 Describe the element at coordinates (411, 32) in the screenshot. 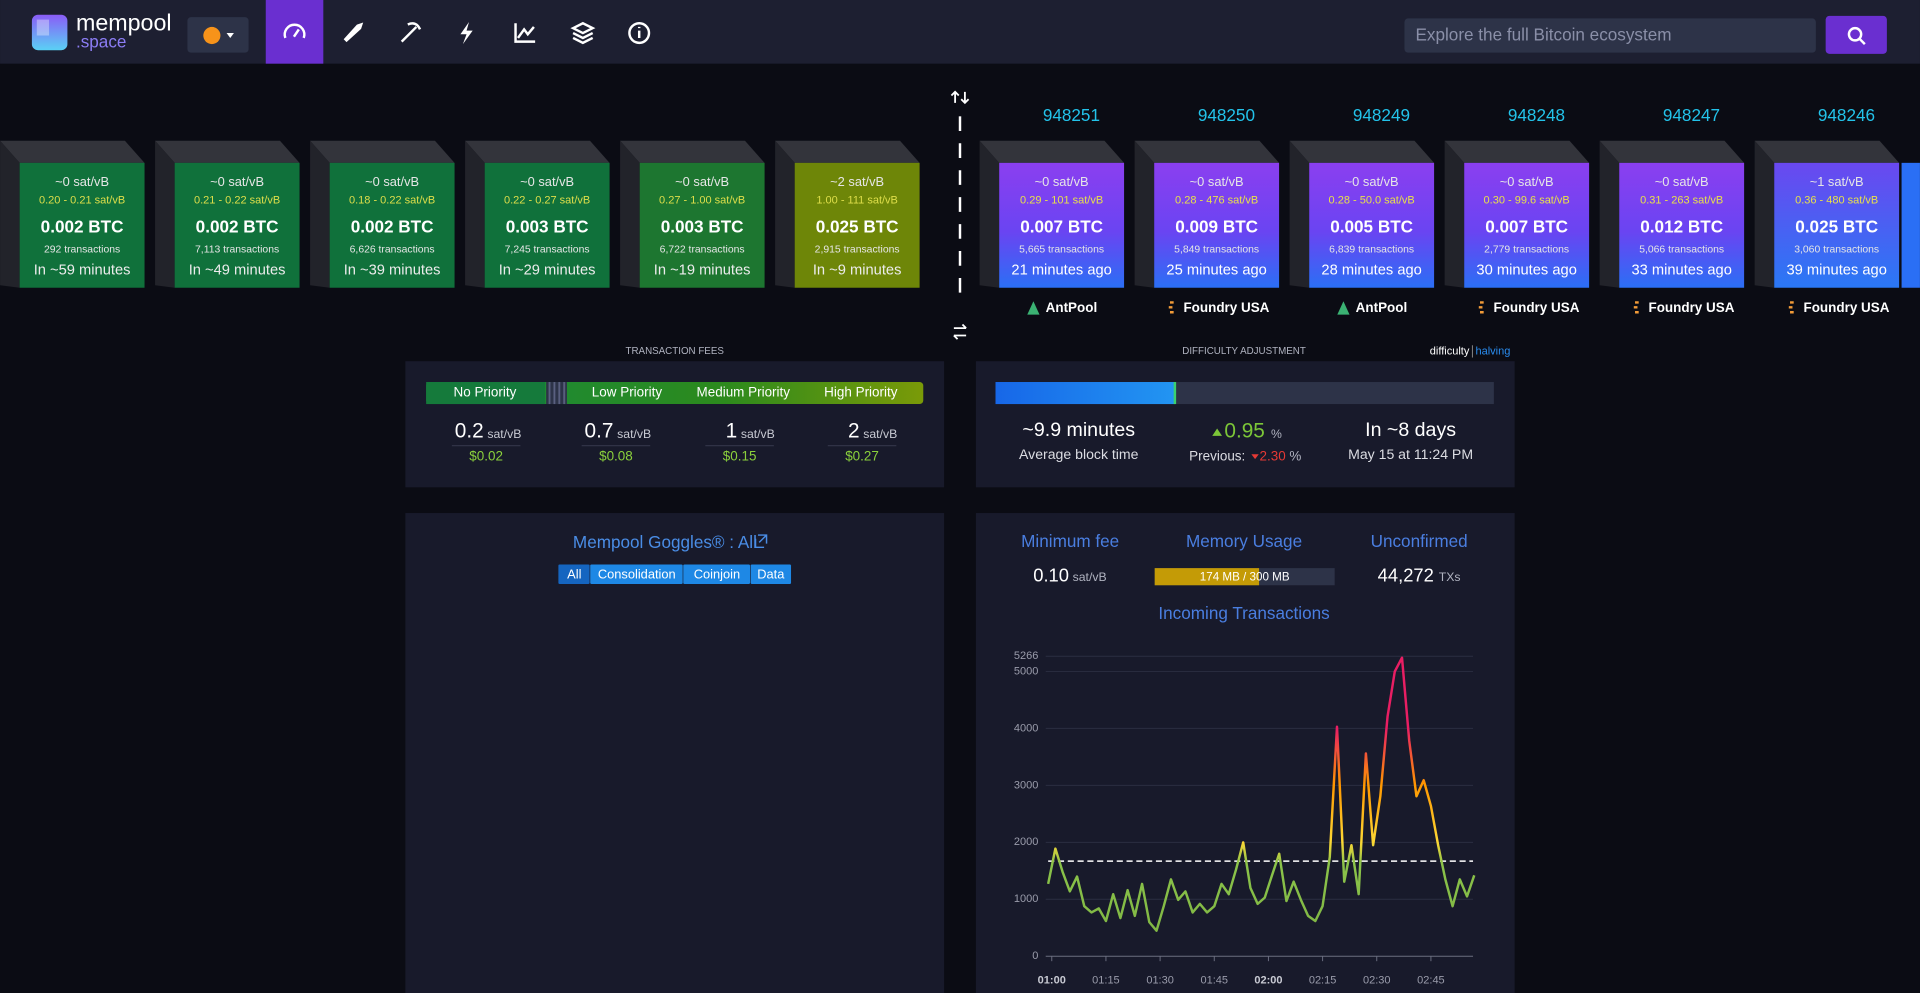

I see `nav-mining` at that location.